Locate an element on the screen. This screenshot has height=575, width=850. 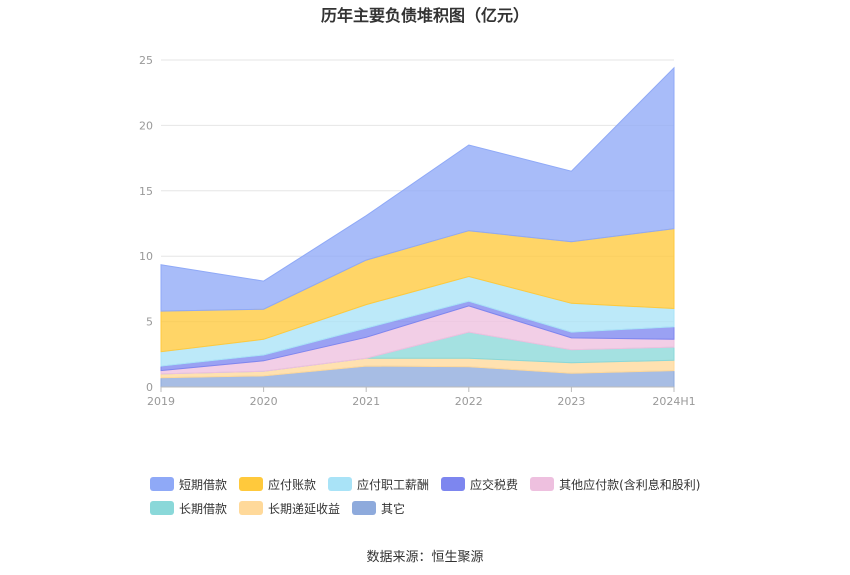
x-tick-label: 2024H1 is located at coordinates (673, 401).